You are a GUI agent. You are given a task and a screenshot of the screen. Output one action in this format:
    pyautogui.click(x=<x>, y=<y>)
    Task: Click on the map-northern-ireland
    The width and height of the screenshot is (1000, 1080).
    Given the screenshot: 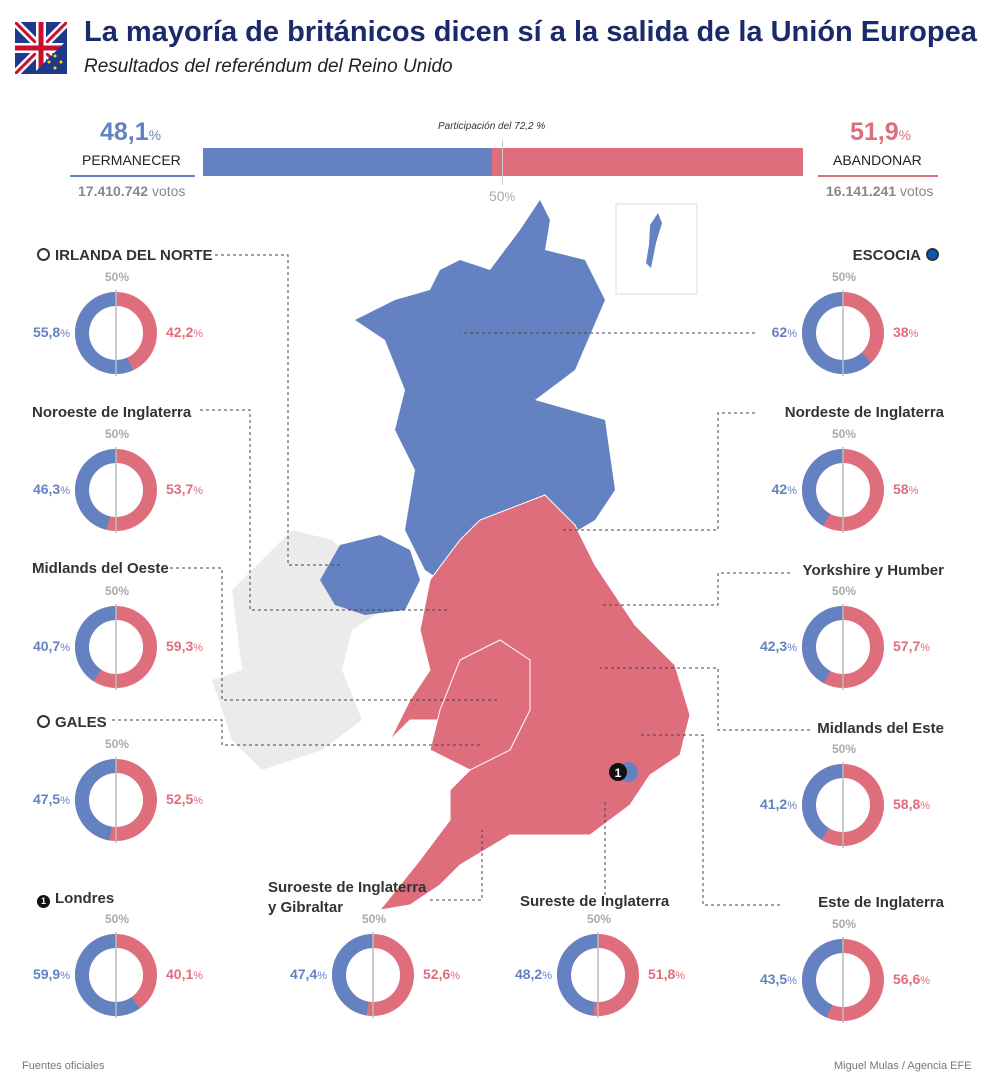 What is the action you would take?
    pyautogui.click(x=370, y=575)
    